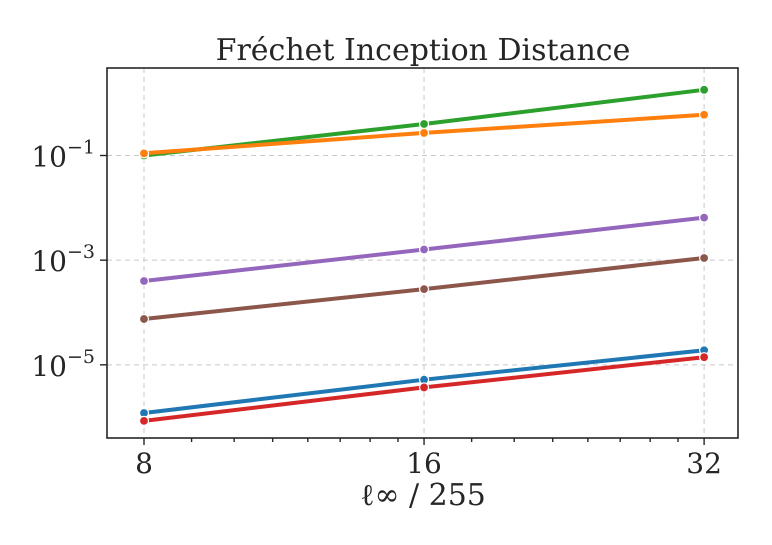 Image resolution: width=772 pixels, height=545 pixels. I want to click on y-tick-label: 10⁻⁵, so click(63, 364).